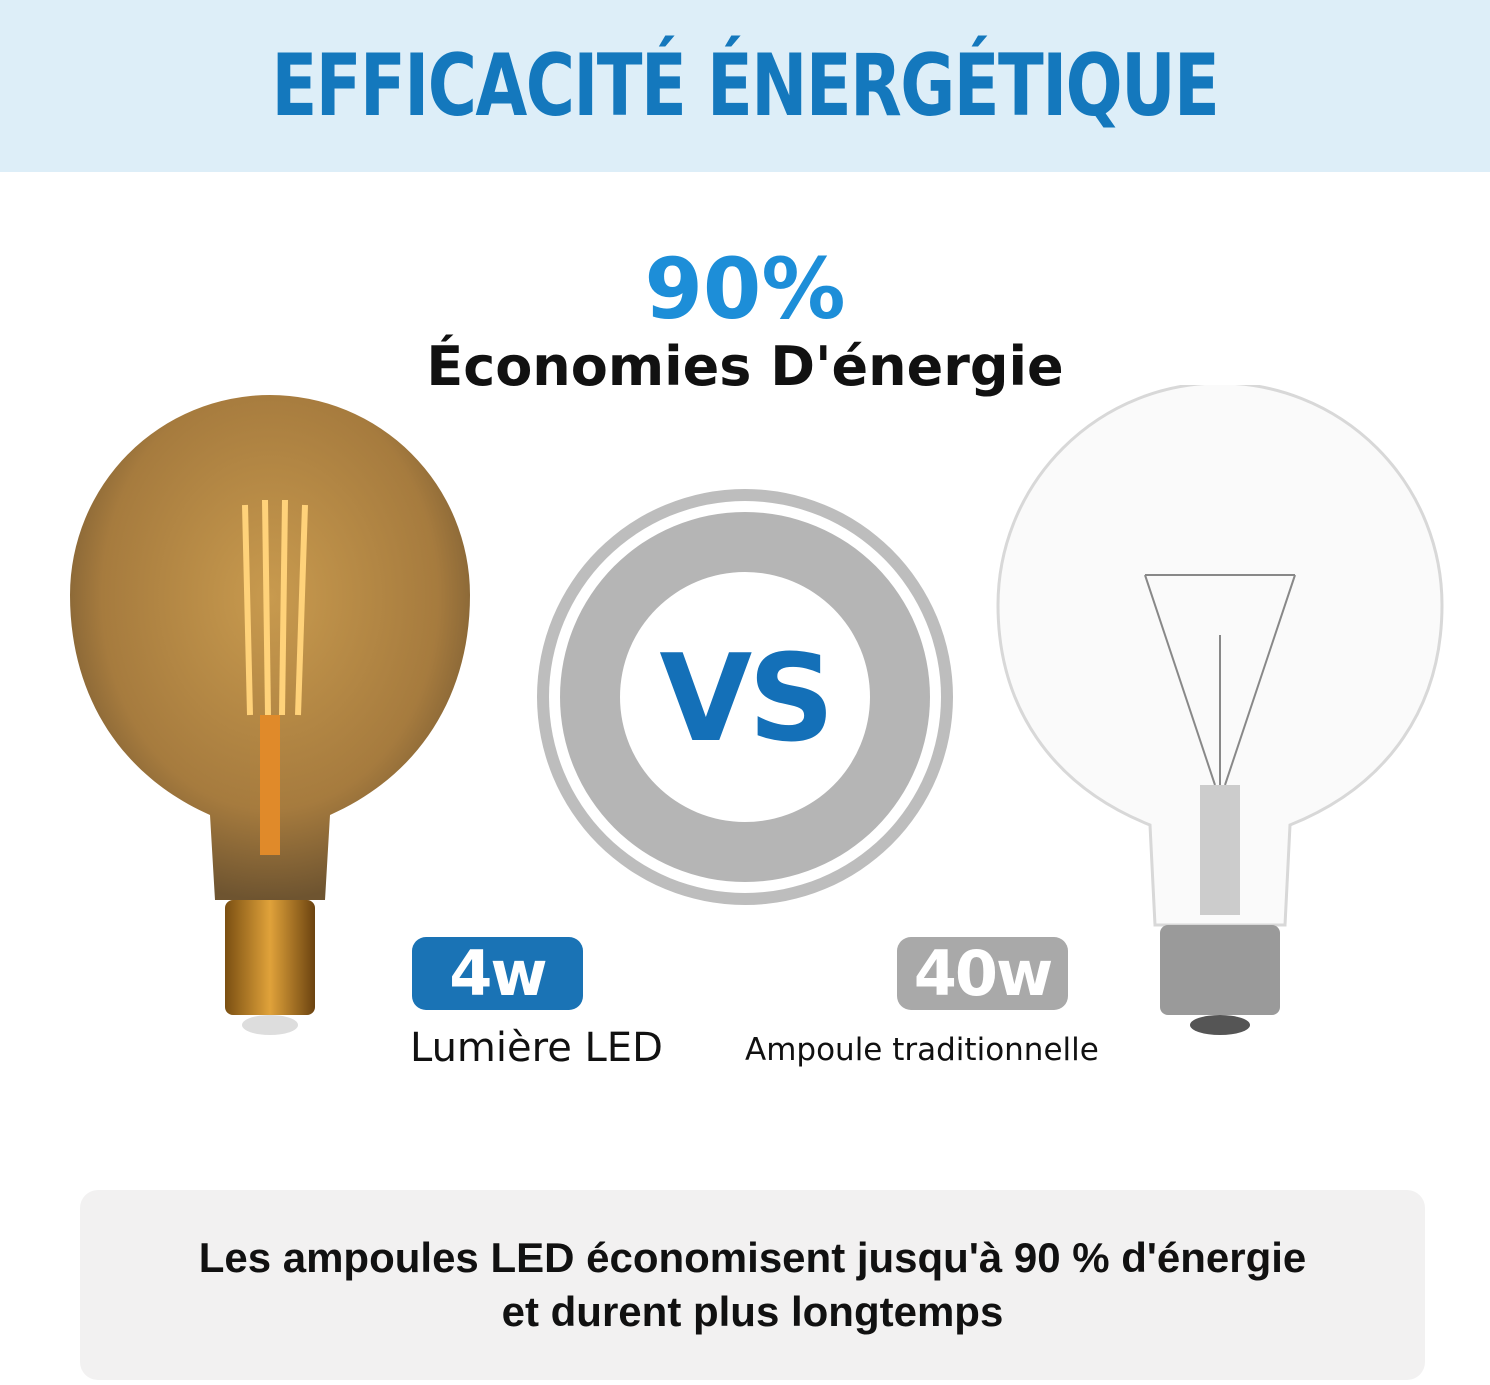 Image resolution: width=1490 pixels, height=1385 pixels. Describe the element at coordinates (745, 366) in the screenshot. I see `savings-subtitle: Économies D'énergie` at that location.